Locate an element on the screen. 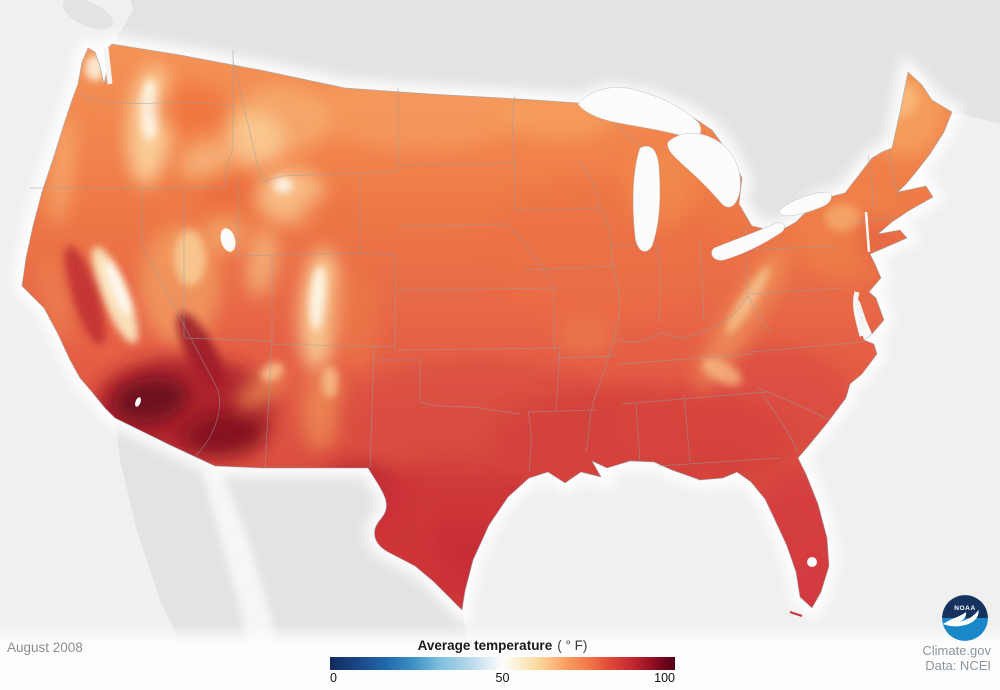  vancouver-island is located at coordinates (88, 15).